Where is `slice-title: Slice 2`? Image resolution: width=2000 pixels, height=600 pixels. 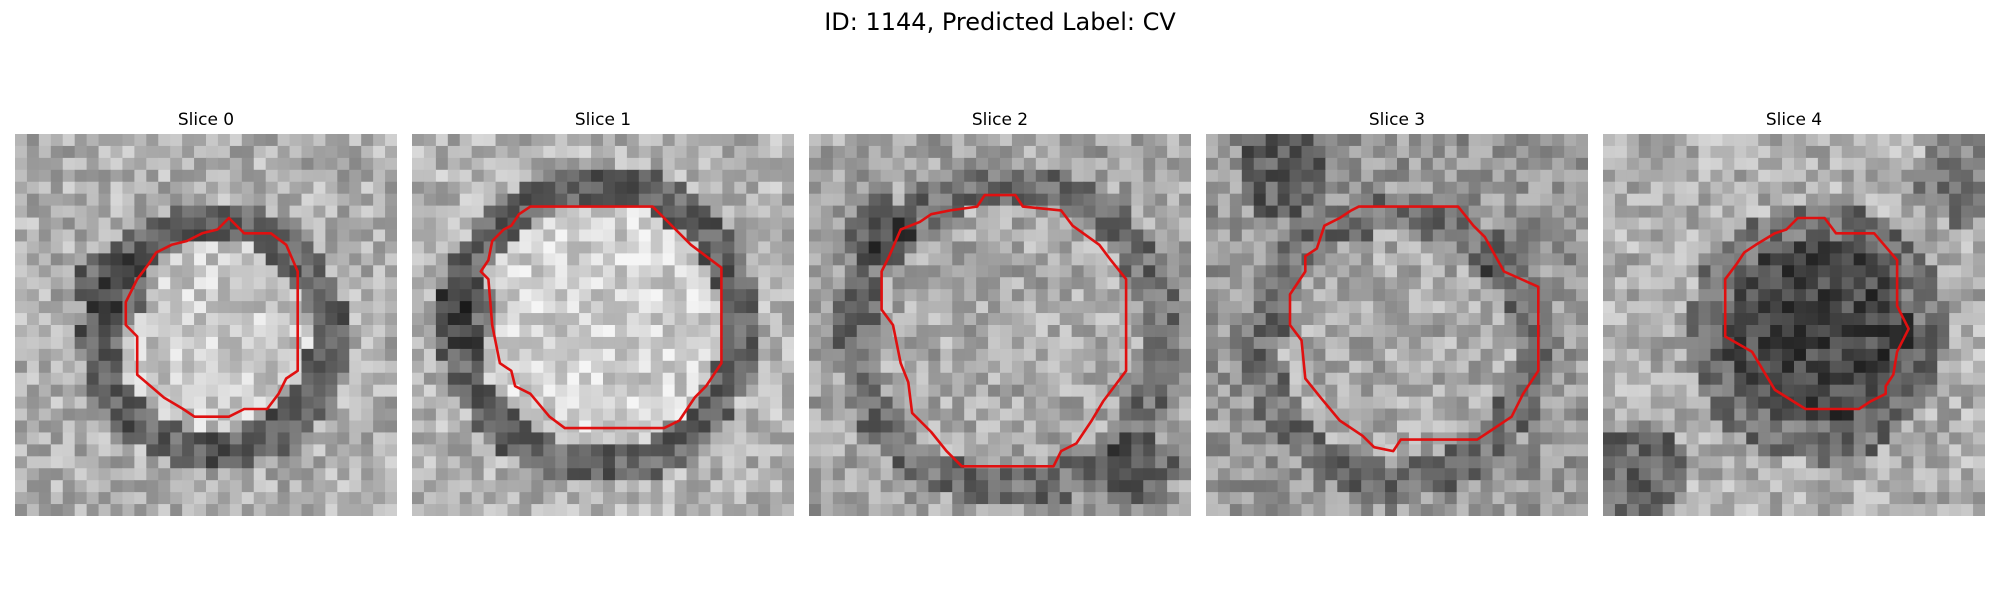 slice-title: Slice 2 is located at coordinates (1000, 120).